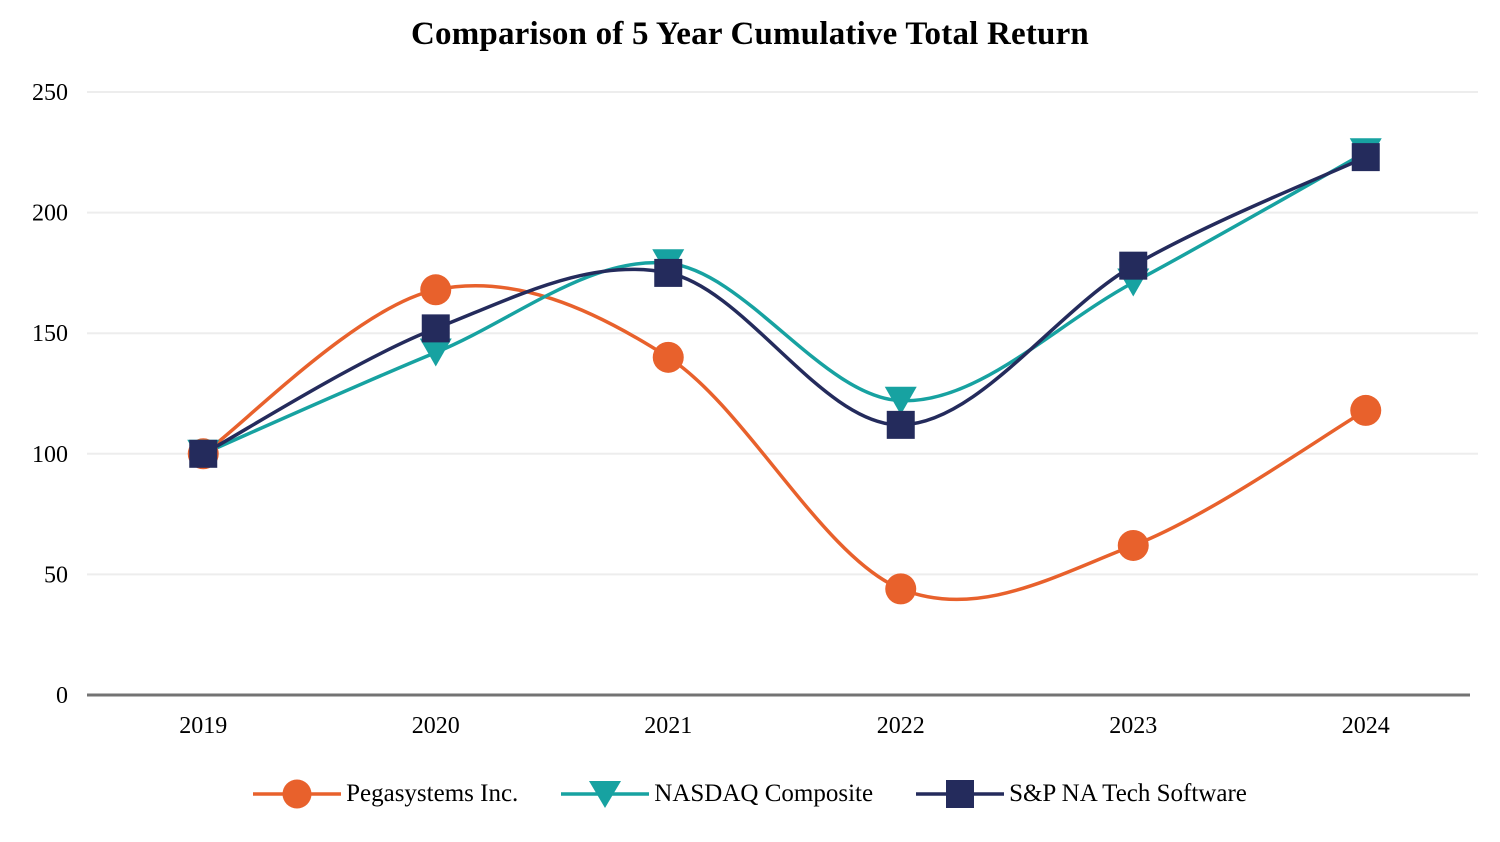  I want to click on x-tick-label-2020: 2020, so click(436, 726).